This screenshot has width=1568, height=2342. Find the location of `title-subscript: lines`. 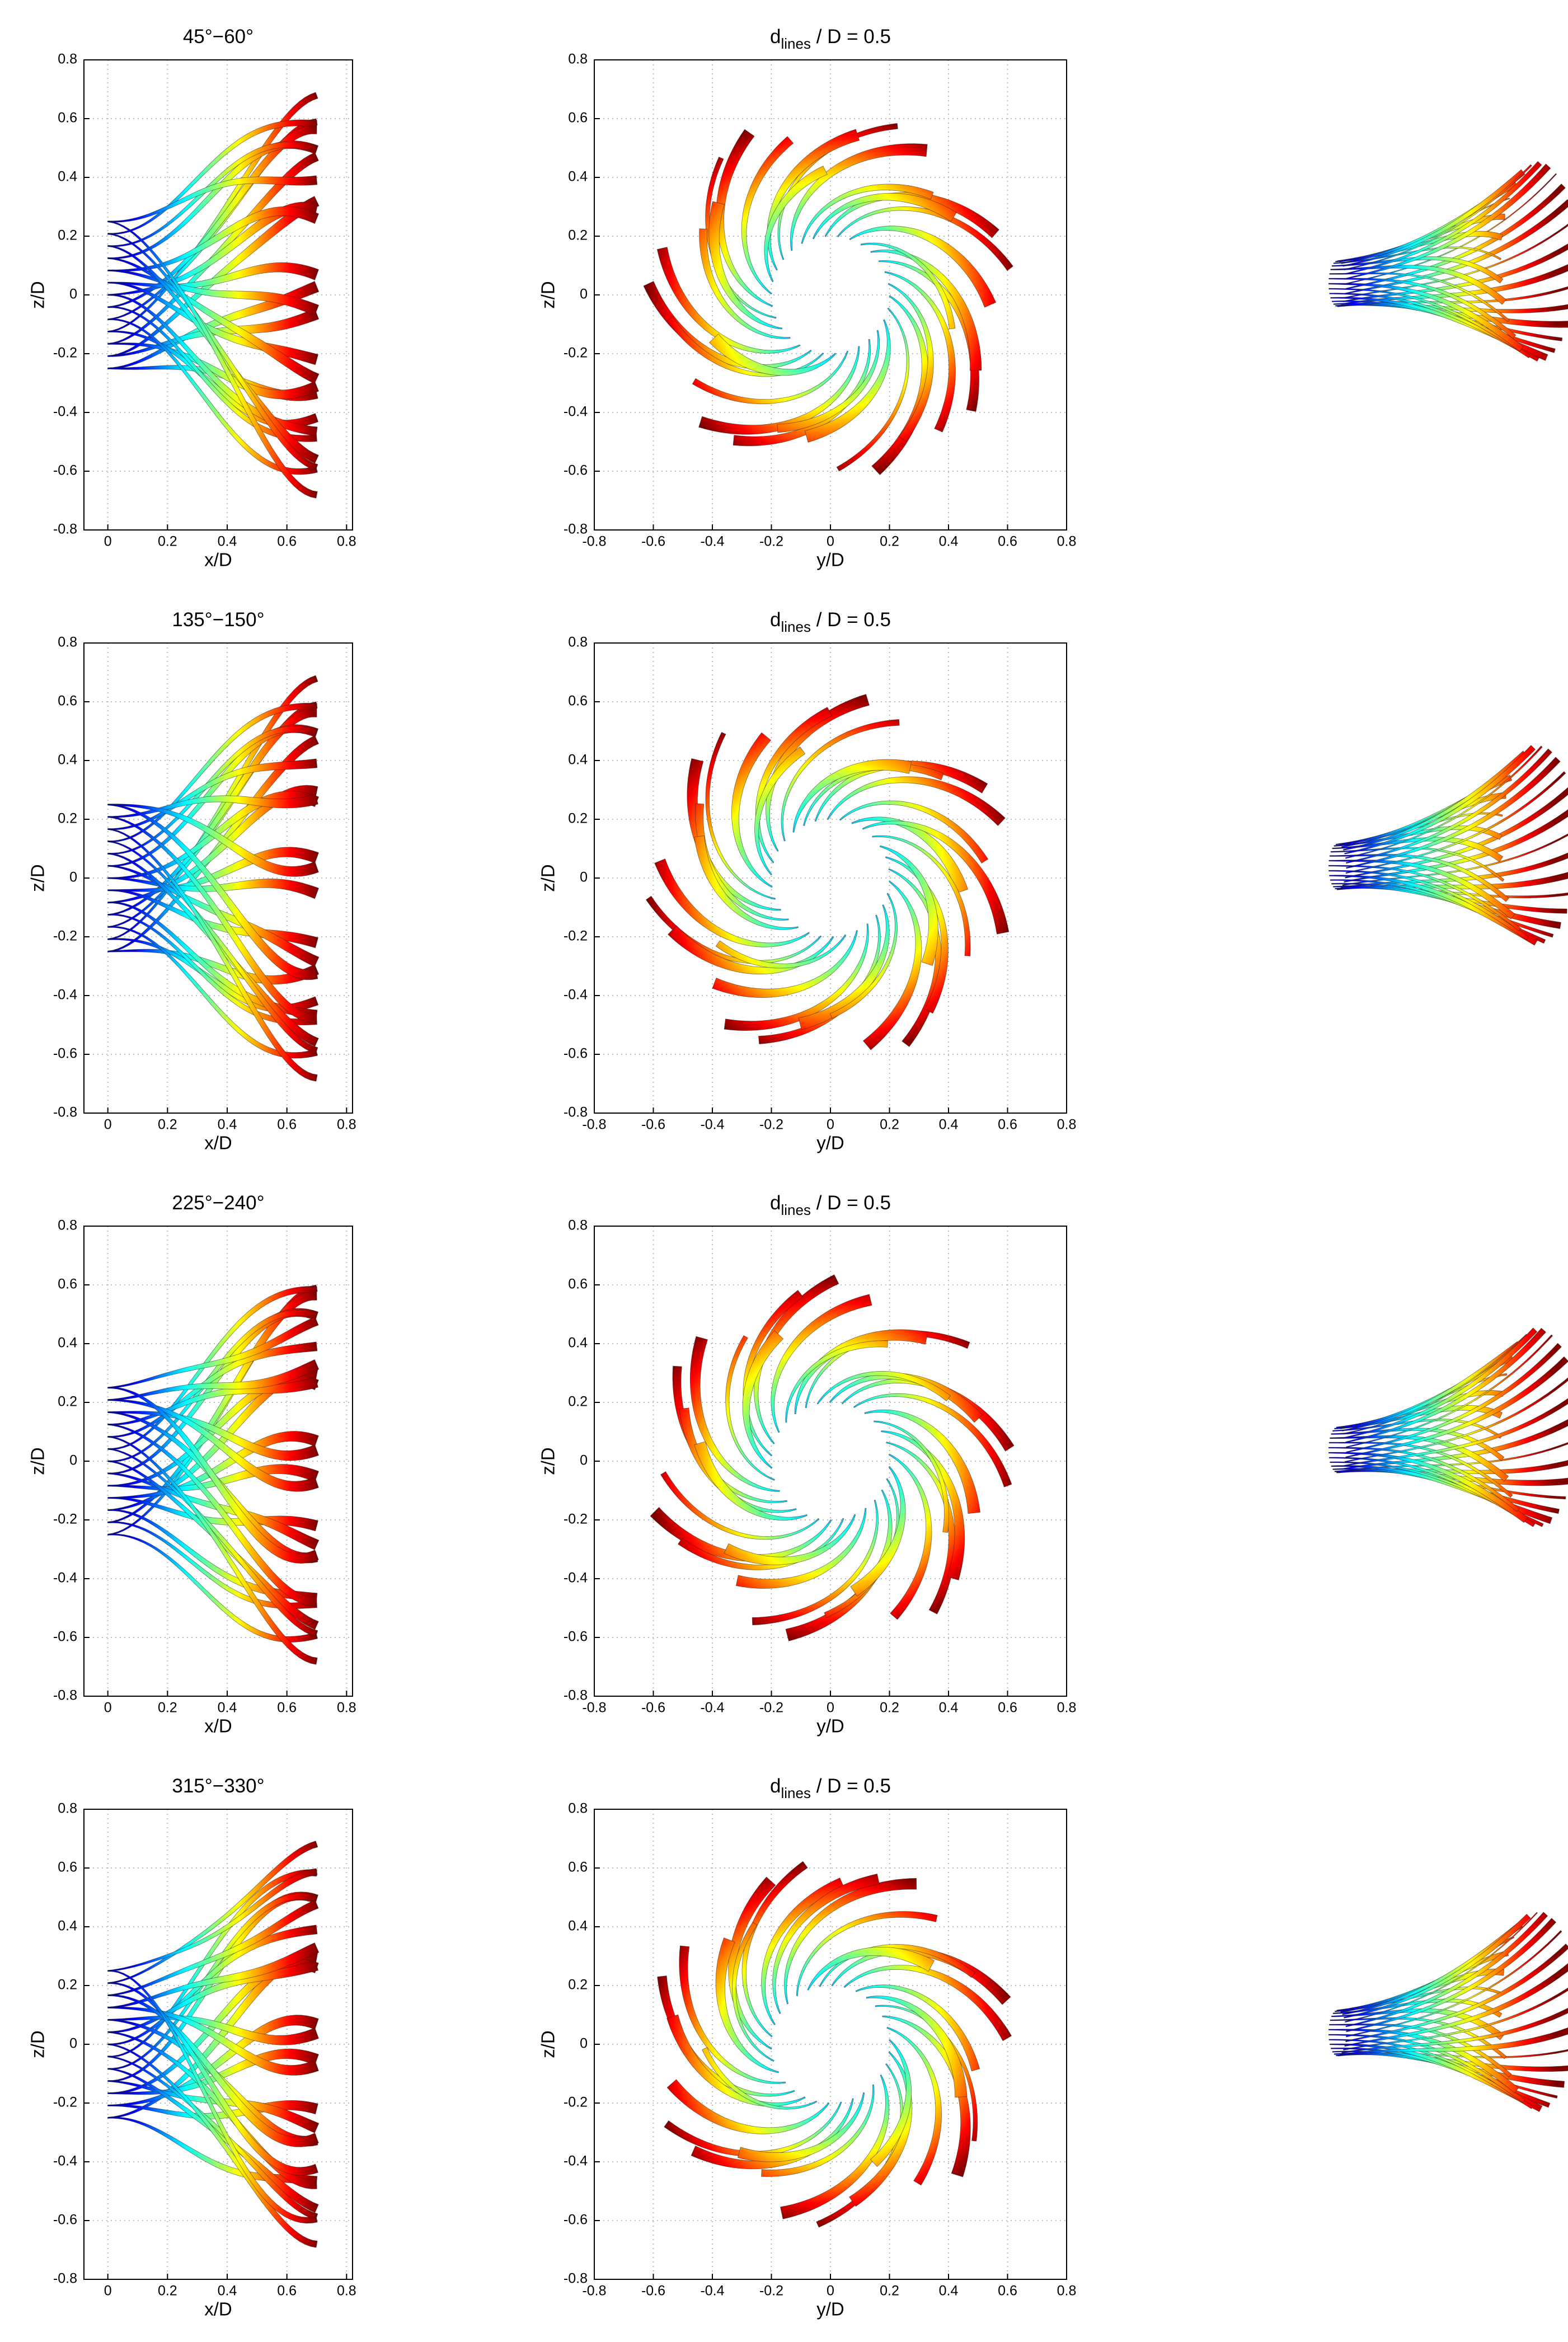

title-subscript: lines is located at coordinates (795, 1209).